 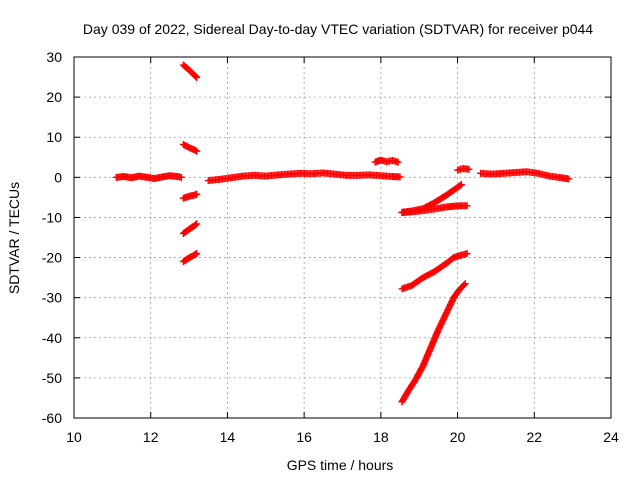 I want to click on y-tick-label: 30, so click(x=54, y=57).